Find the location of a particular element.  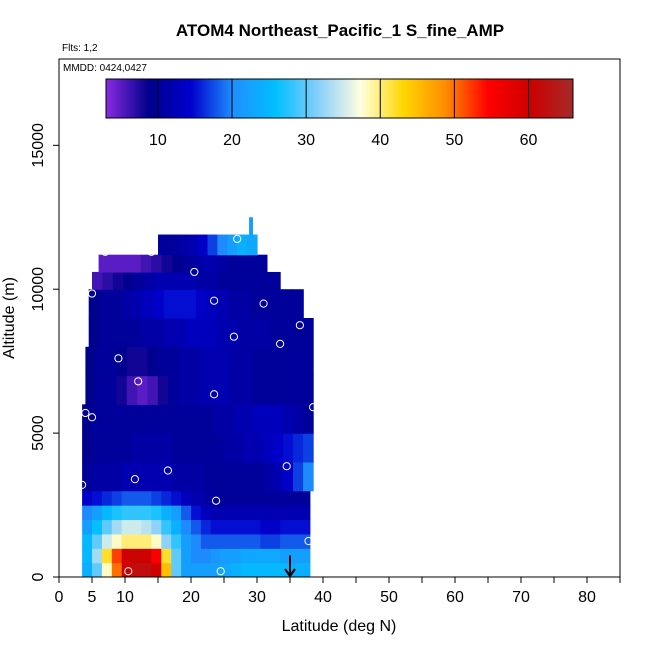

colorbar-tick-label: 60 is located at coordinates (529, 140).